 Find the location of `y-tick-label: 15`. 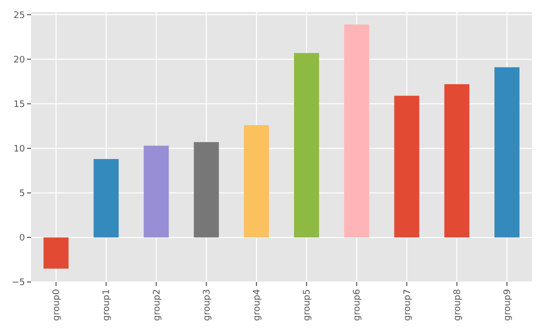

y-tick-label: 15 is located at coordinates (19, 105).